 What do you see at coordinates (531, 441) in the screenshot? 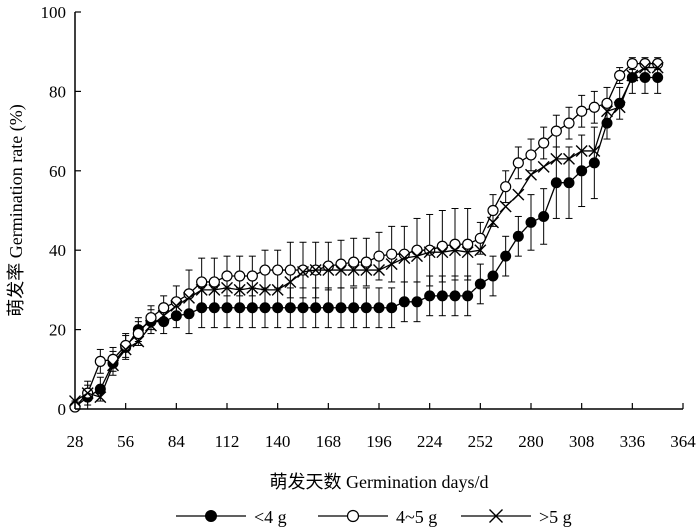
I see `x-tick-label: 280` at bounding box center [531, 441].